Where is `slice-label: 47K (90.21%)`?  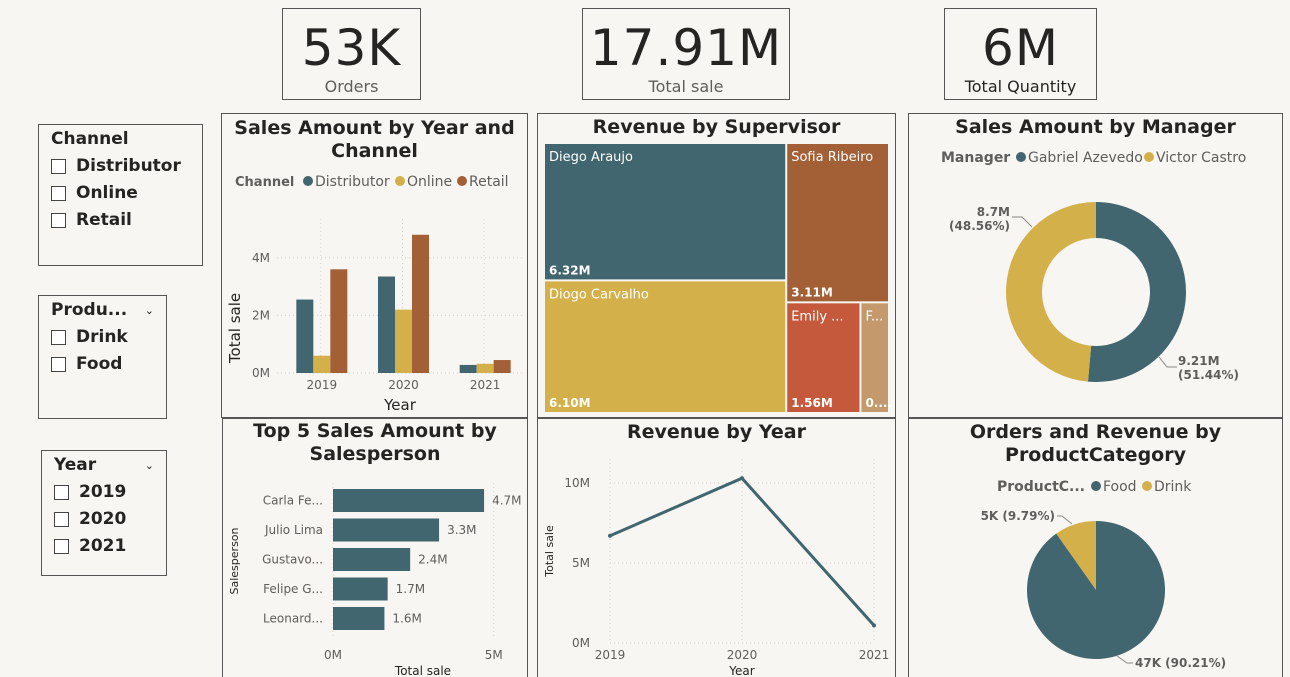
slice-label: 47K (90.21%) is located at coordinates (1180, 663).